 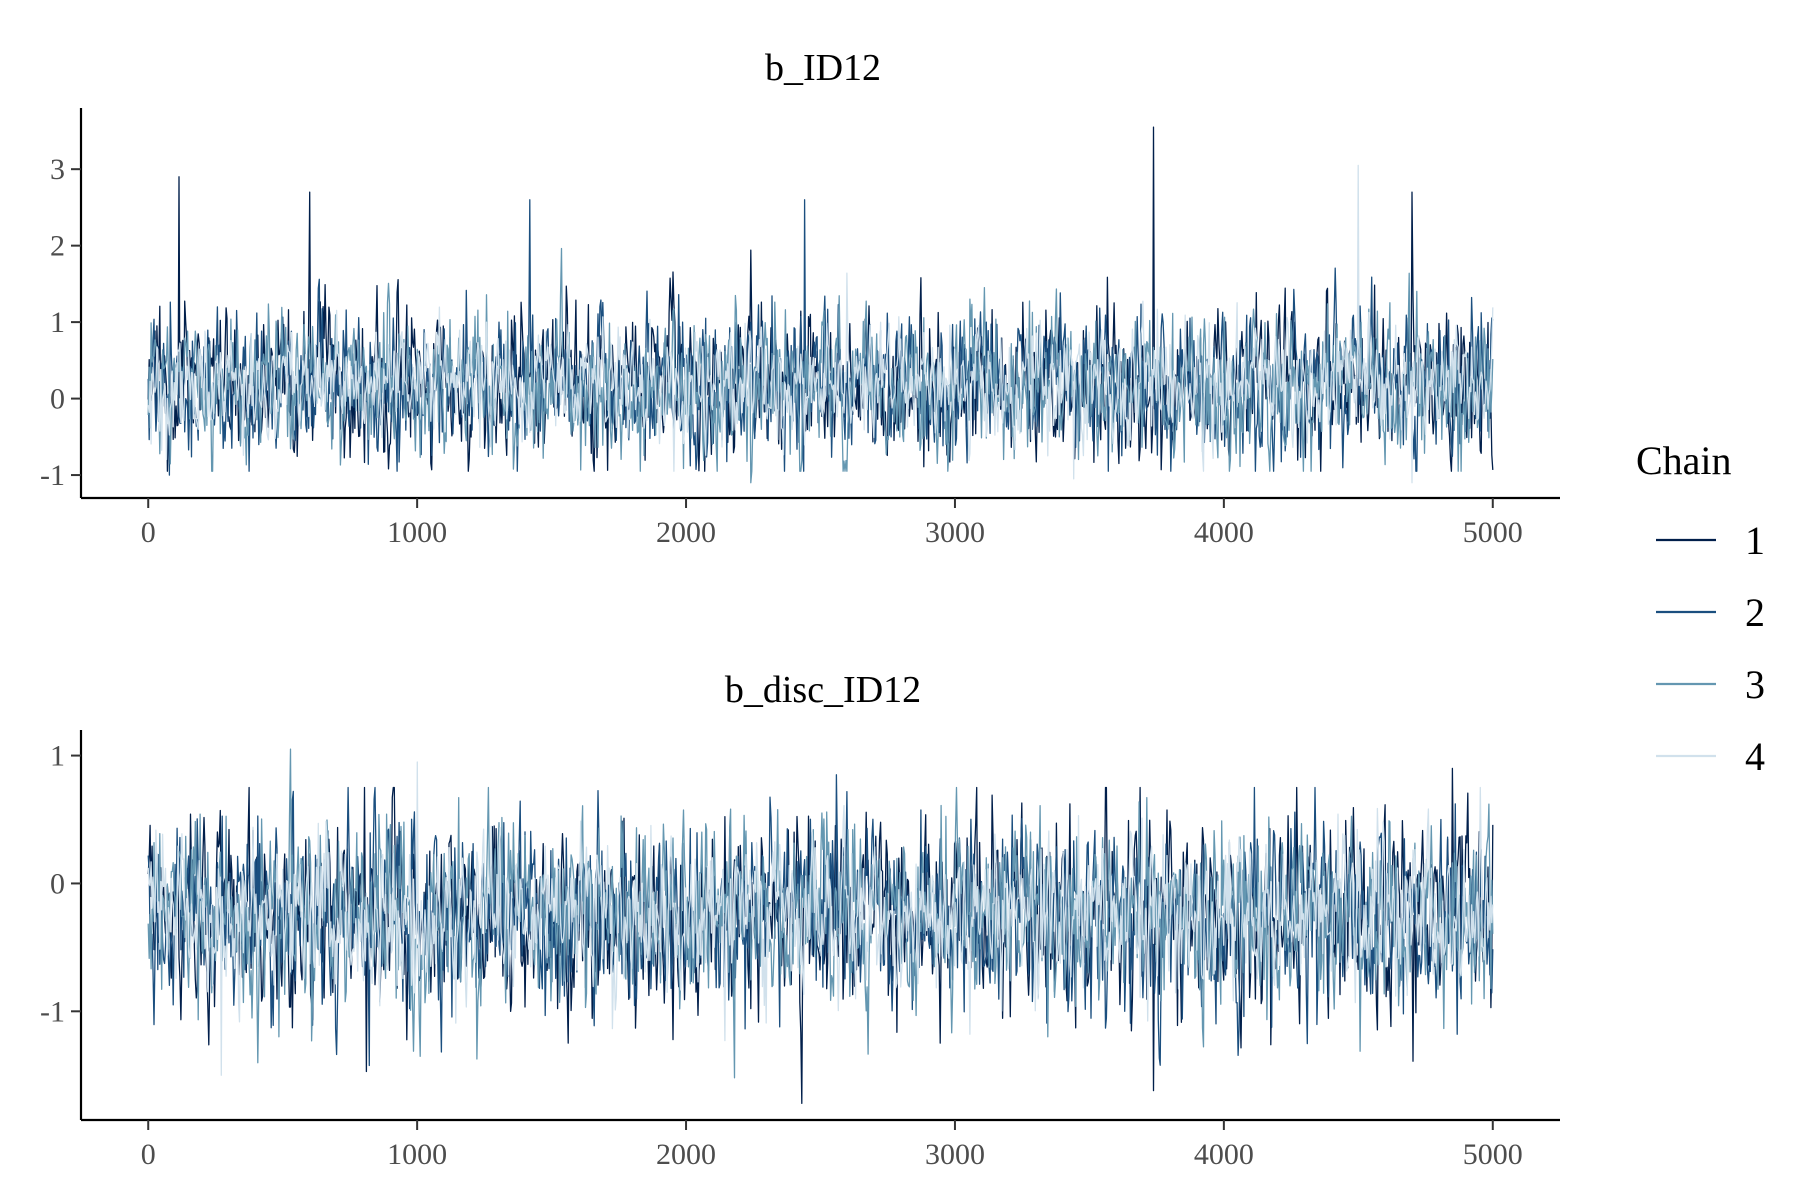 What do you see at coordinates (1684, 460) in the screenshot?
I see `legend-title: Chain` at bounding box center [1684, 460].